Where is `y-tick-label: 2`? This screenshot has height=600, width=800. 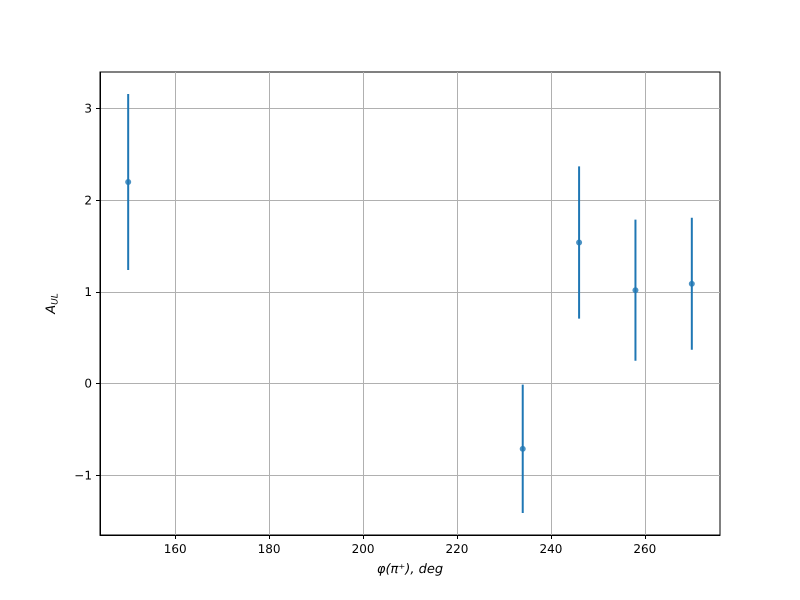
y-tick-label: 2 is located at coordinates (88, 200).